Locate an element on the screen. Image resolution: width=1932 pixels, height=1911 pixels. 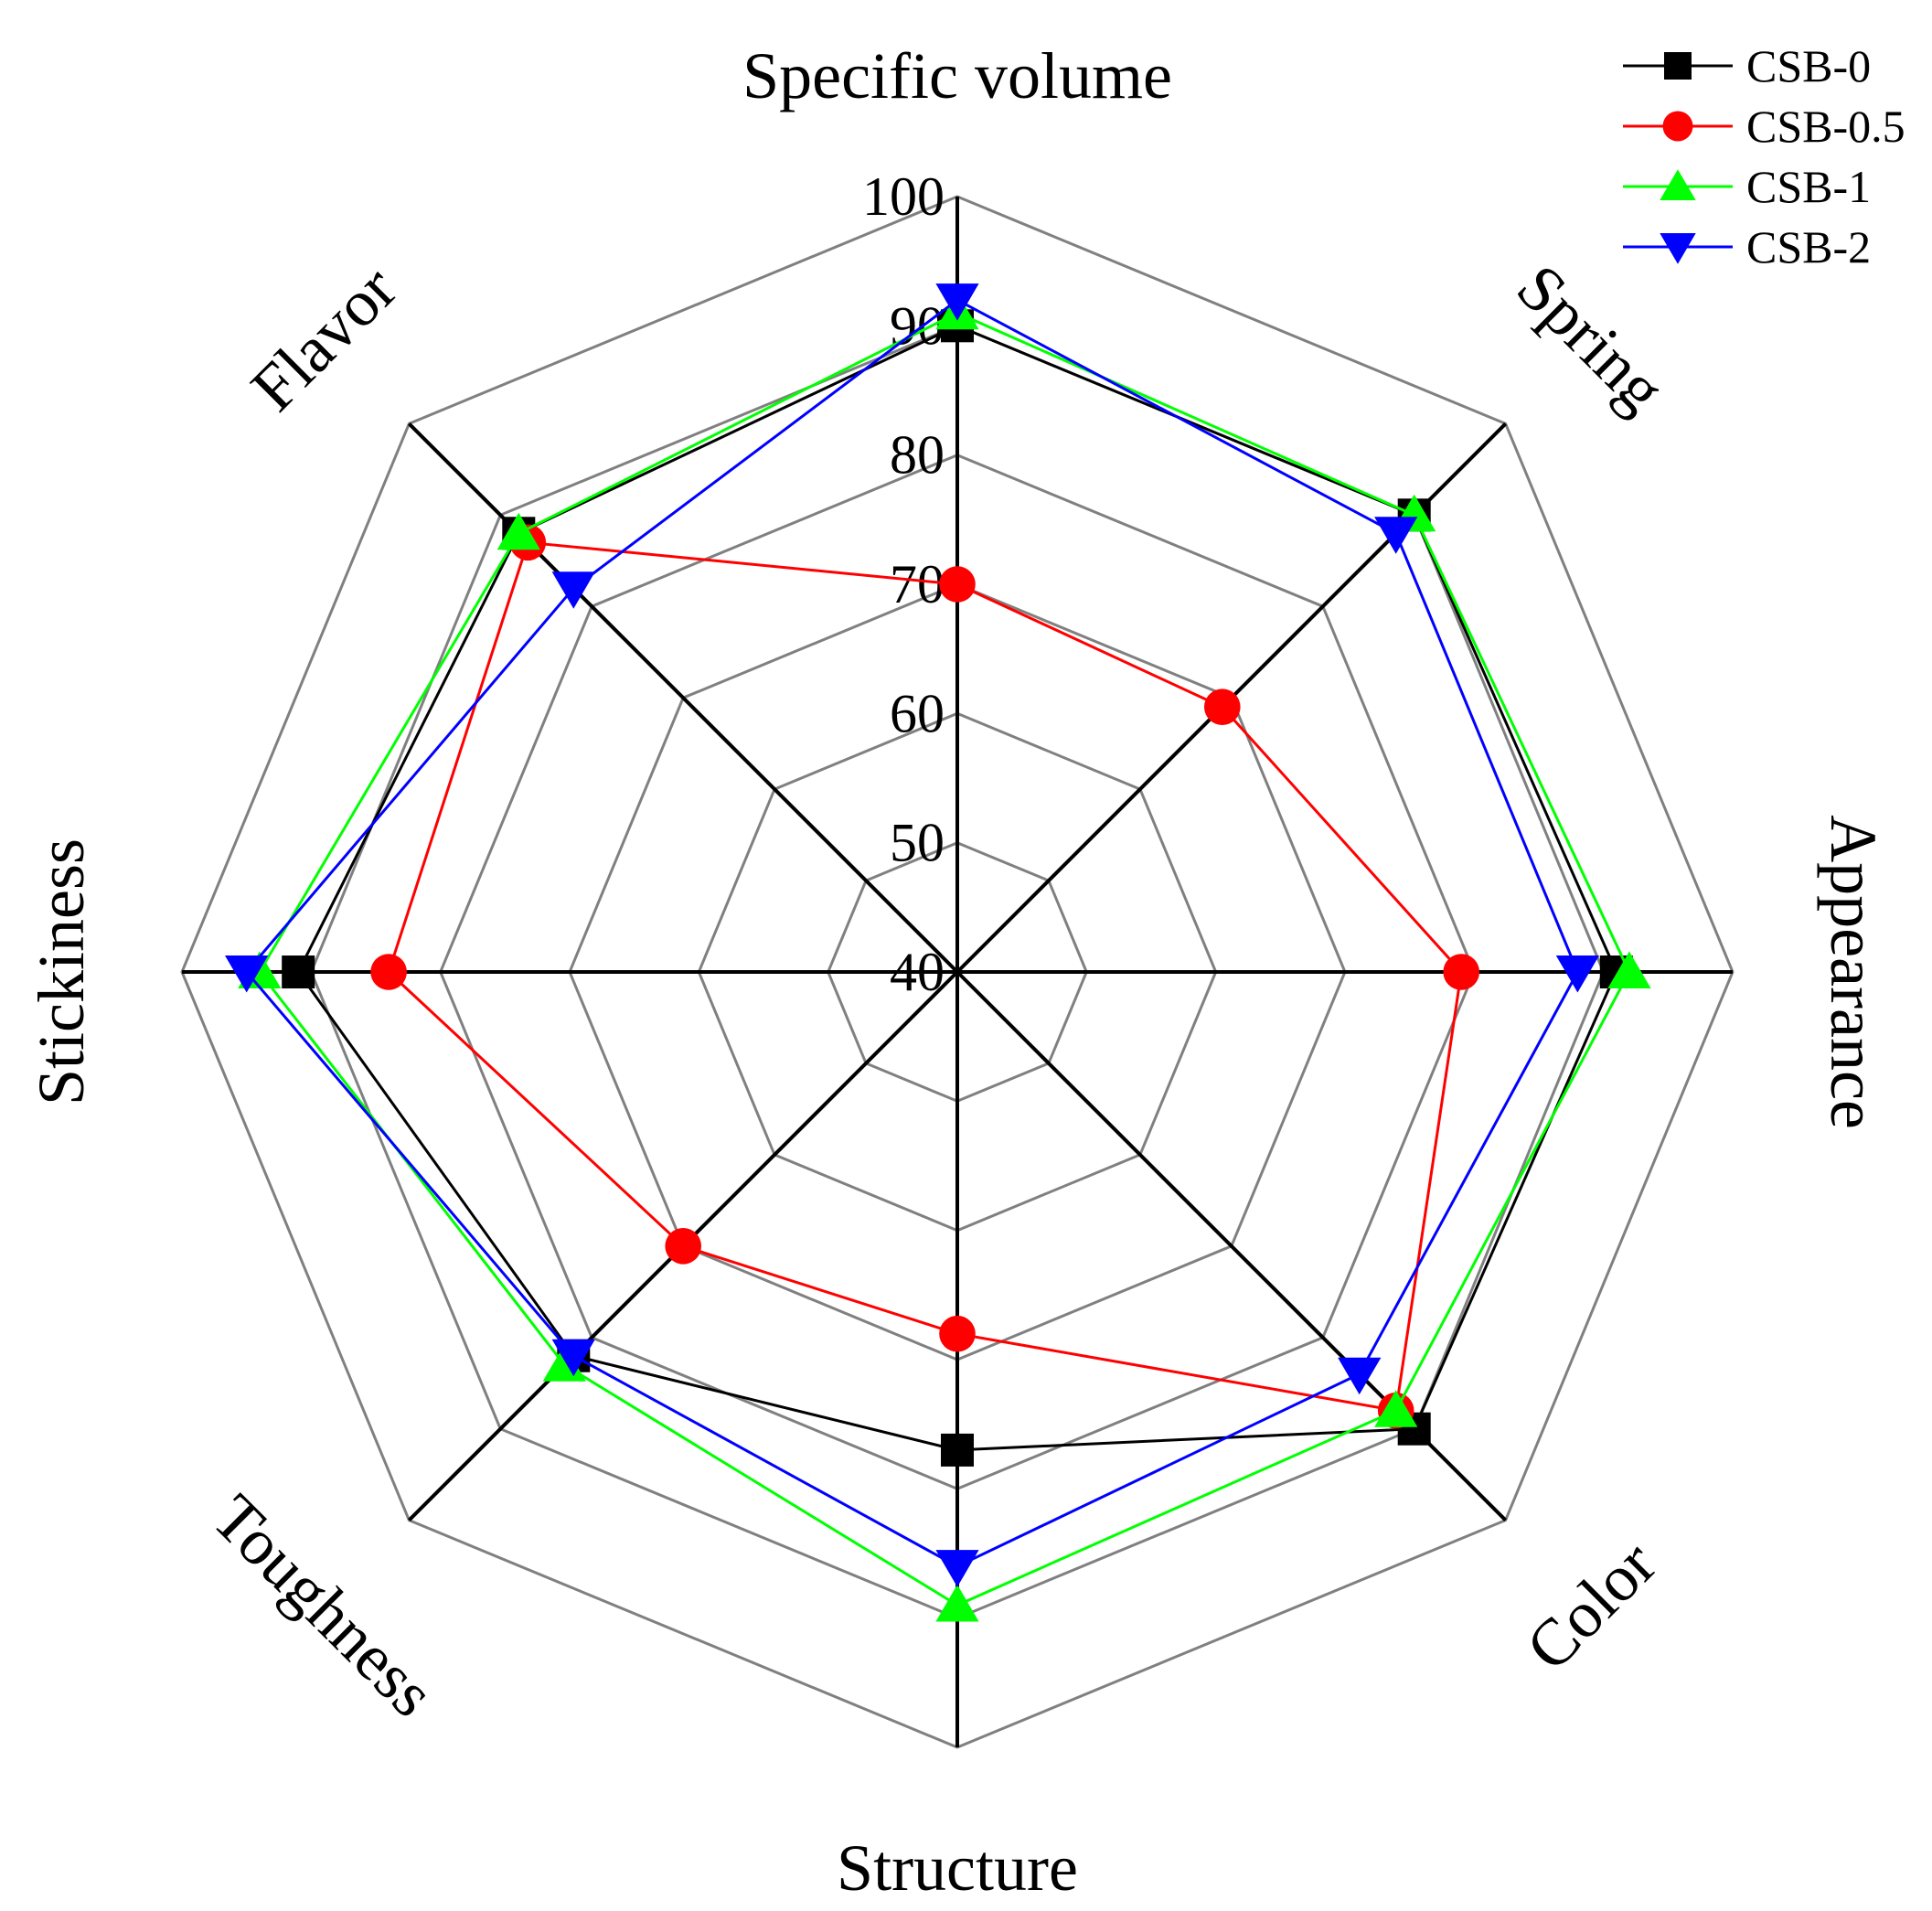
point-csb-1-appearance is located at coordinates (1629, 969).